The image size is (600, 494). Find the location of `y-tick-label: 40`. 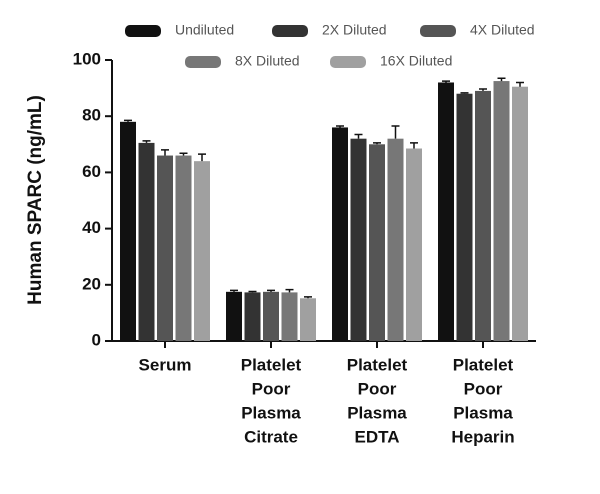

y-tick-label: 40 is located at coordinates (91, 227).